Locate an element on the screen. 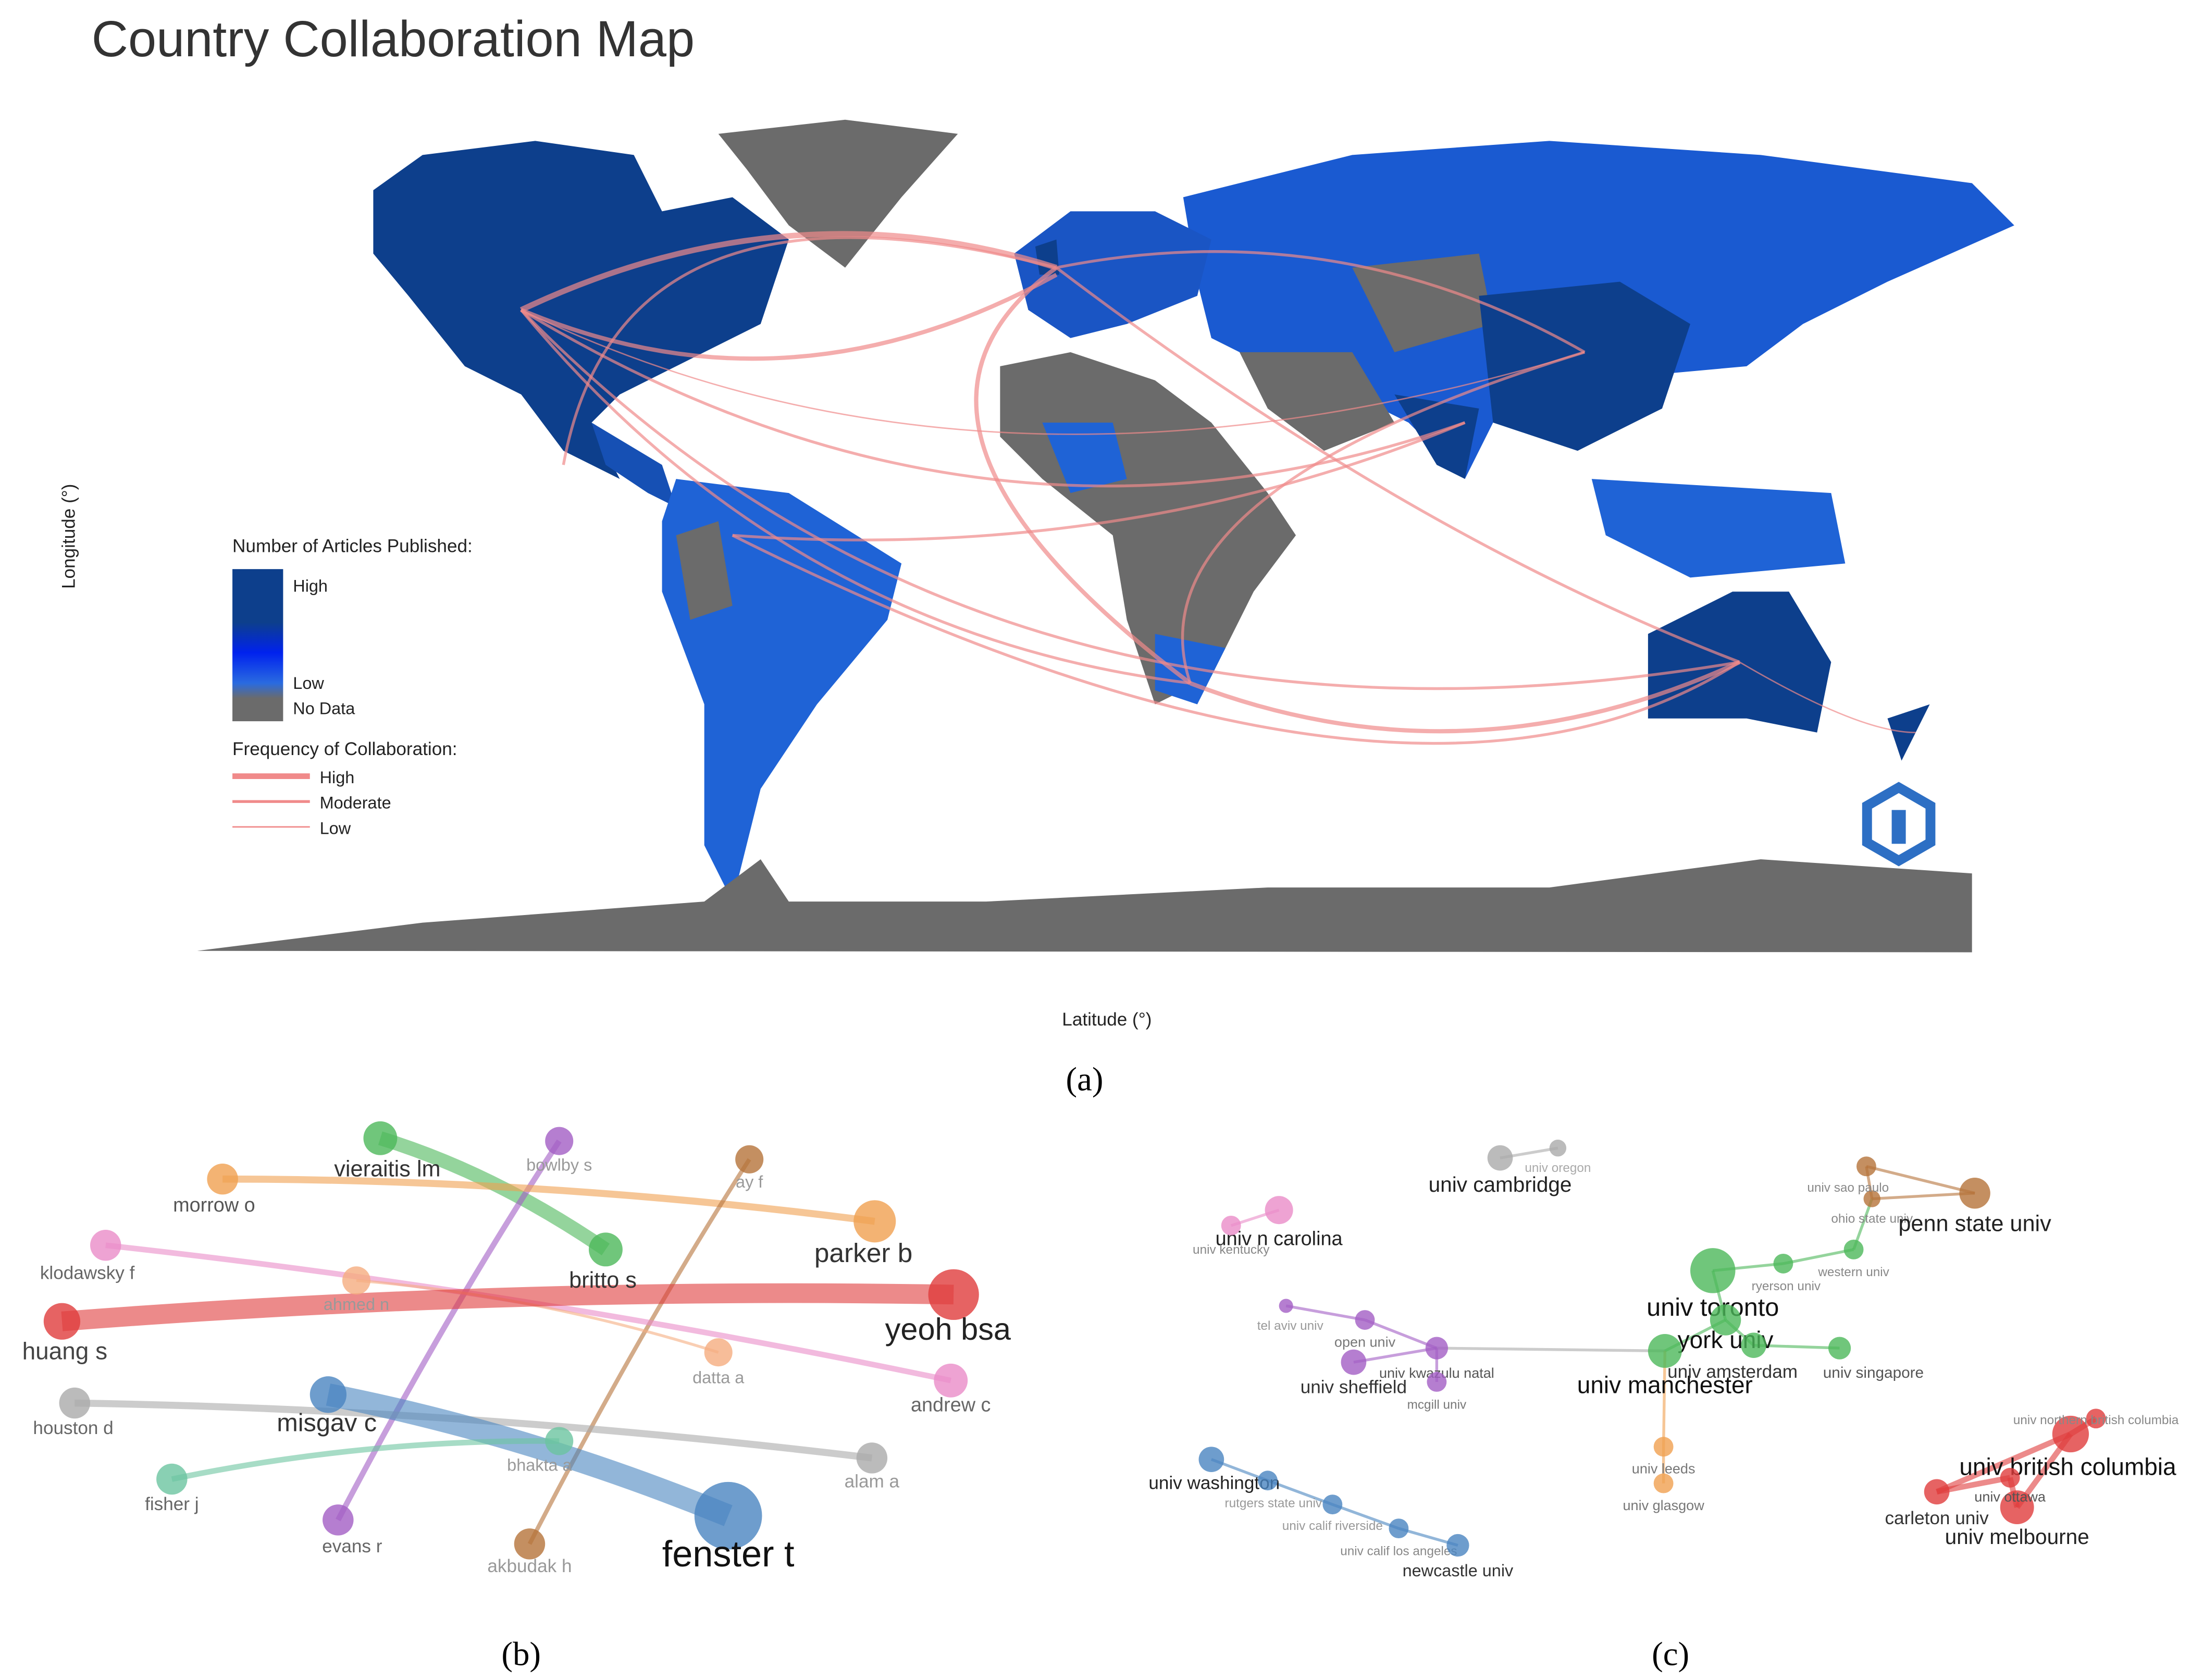  node-label: penn state univ is located at coordinates (1974, 1224).